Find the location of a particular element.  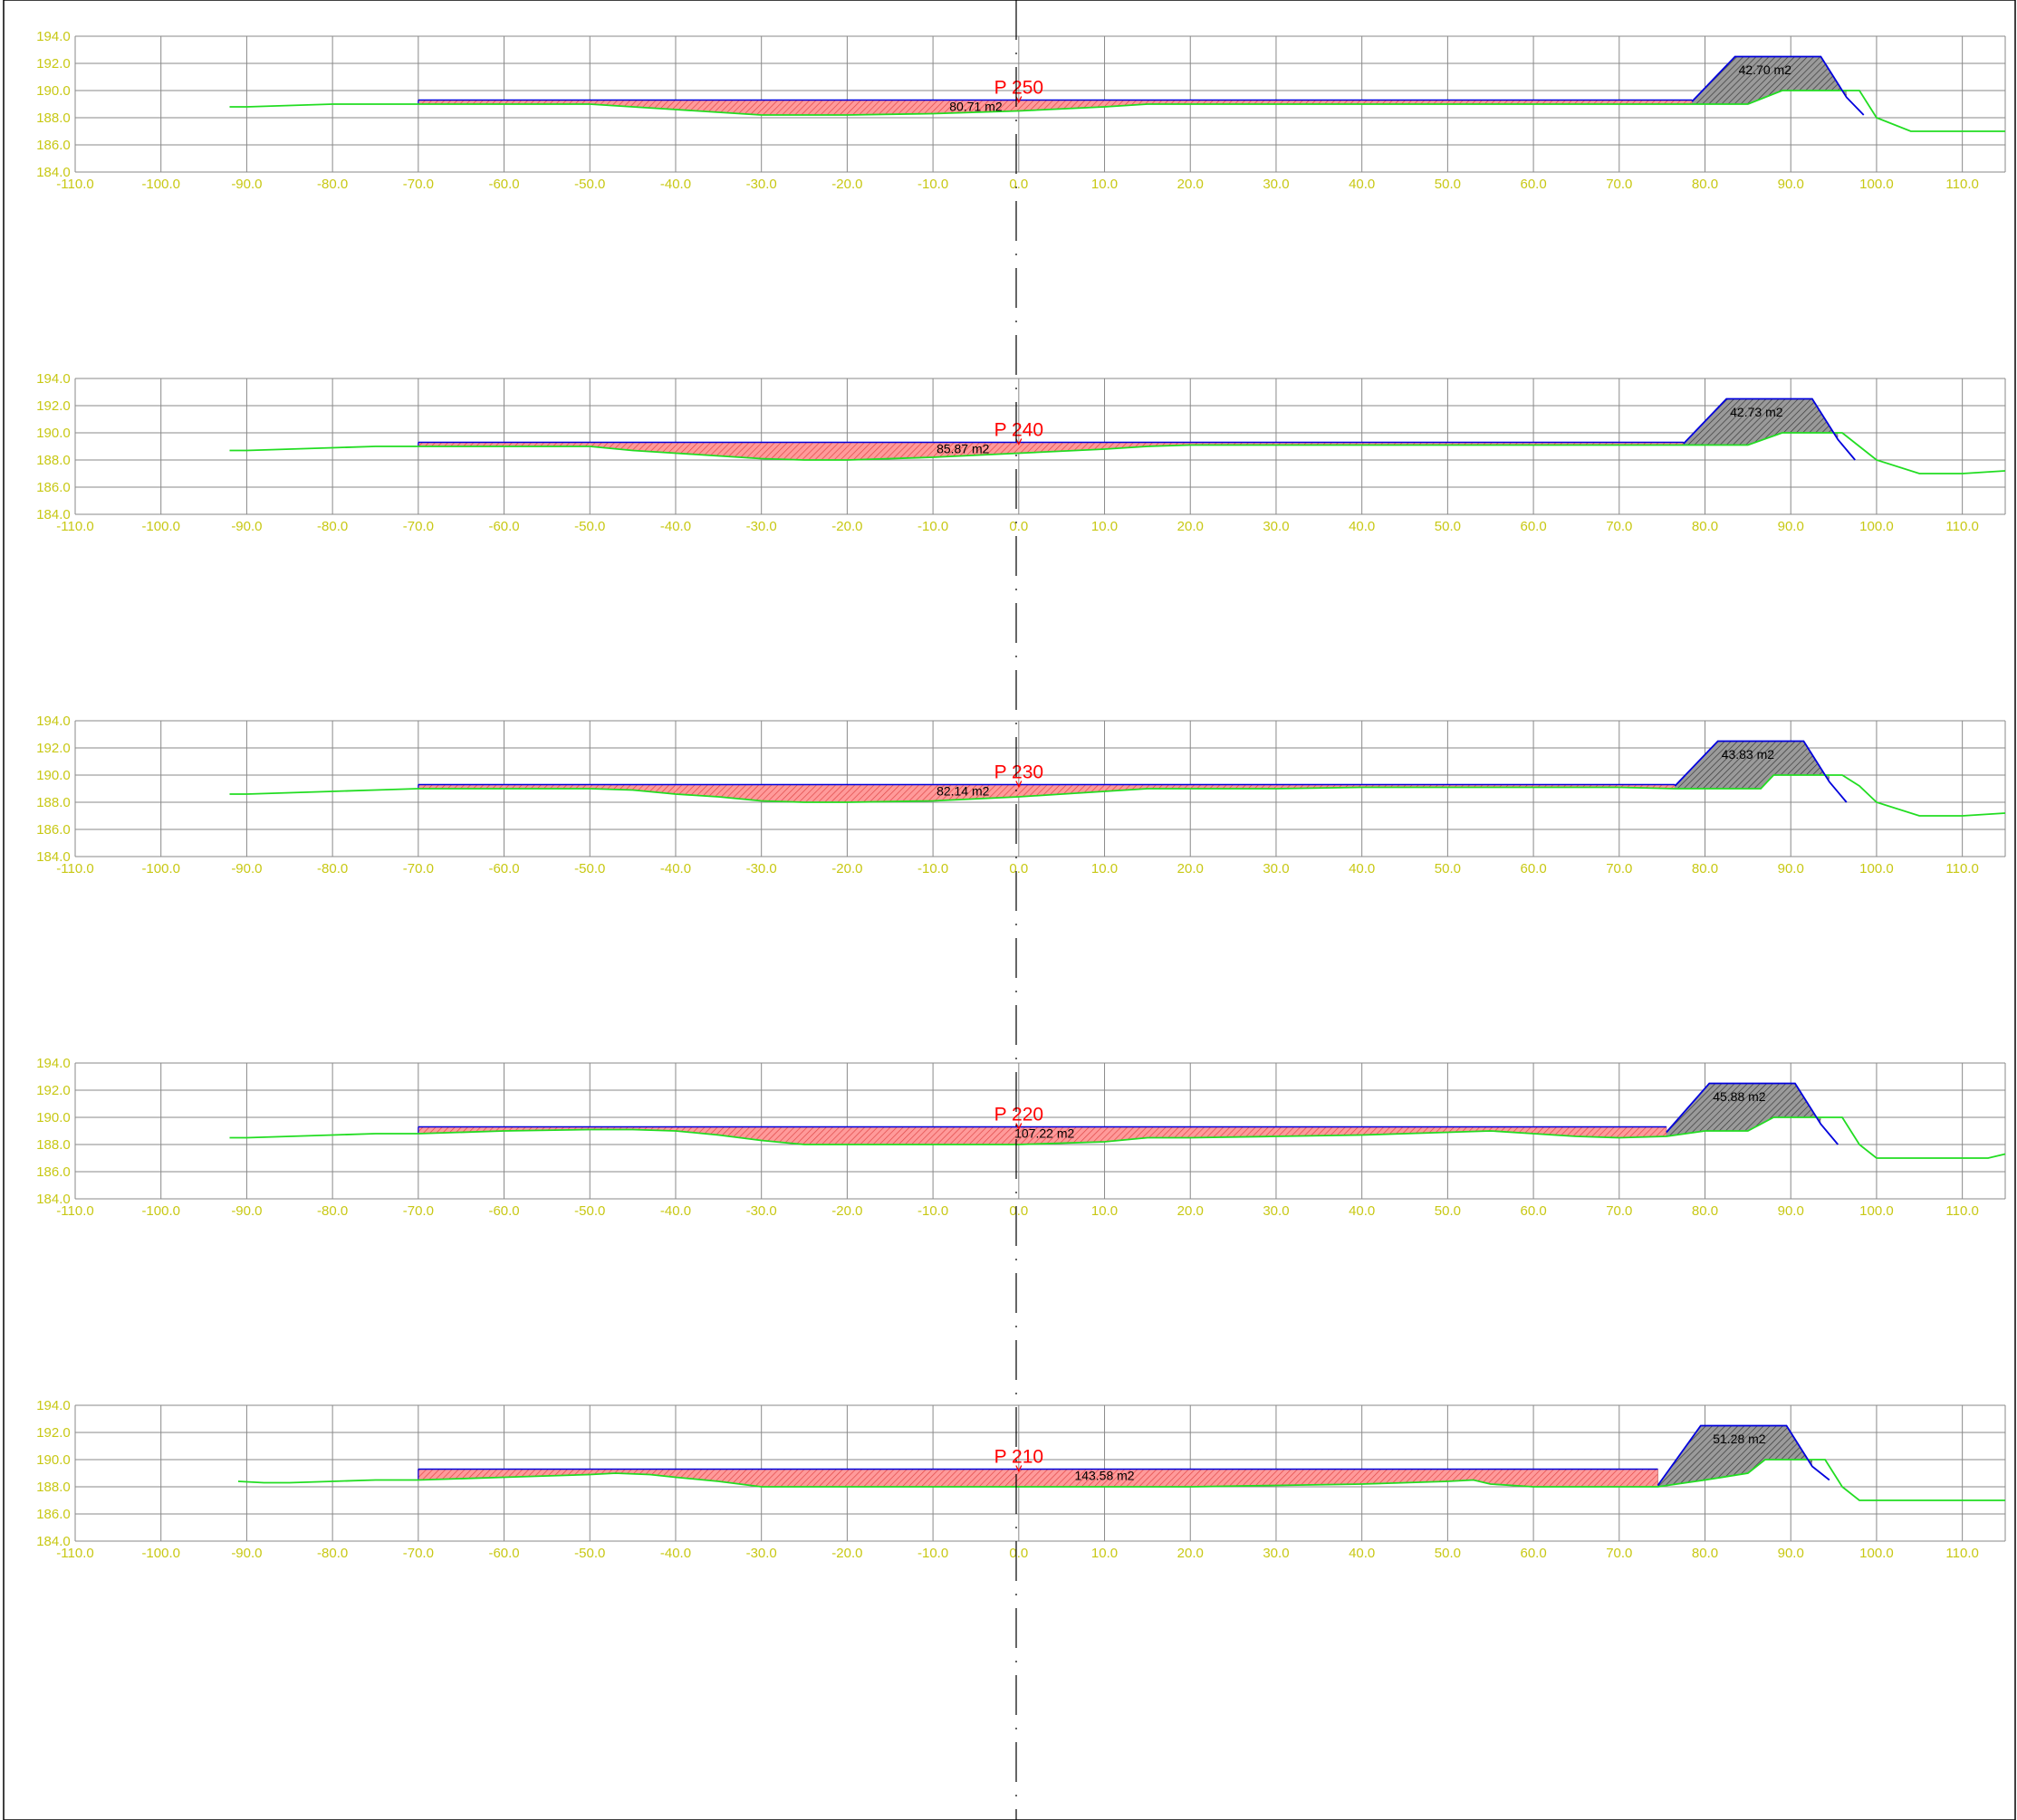

embankment-area-label: 43.83 m2 is located at coordinates (1749, 755).